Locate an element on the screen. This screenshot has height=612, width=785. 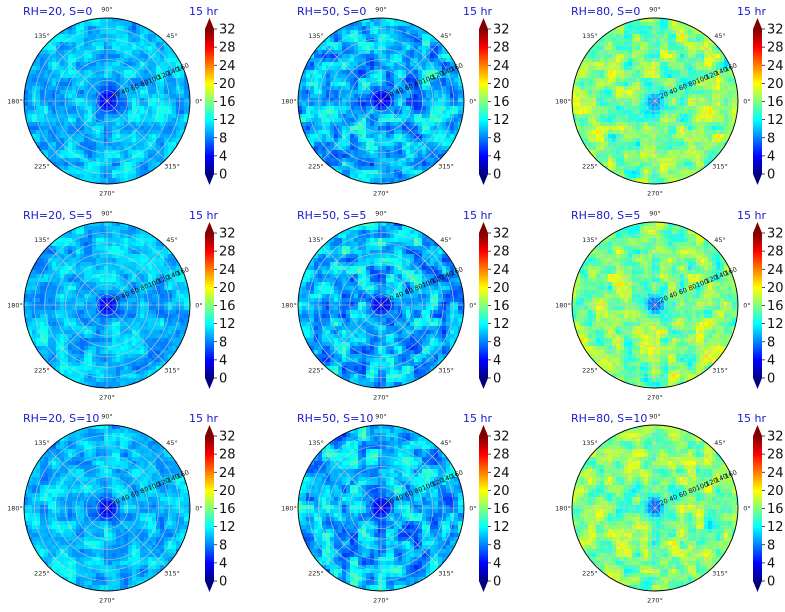
angular-tick-label: 270° is located at coordinates (655, 193).